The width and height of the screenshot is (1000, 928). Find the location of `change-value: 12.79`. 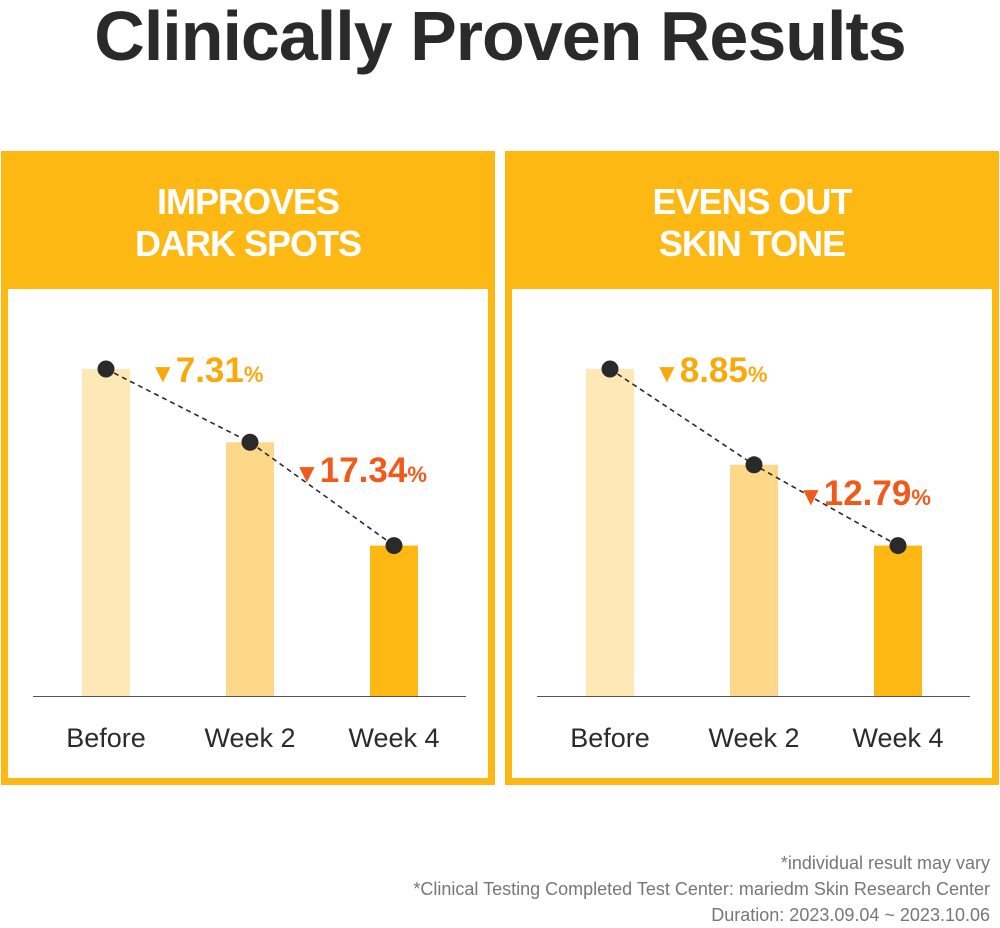

change-value: 12.79 is located at coordinates (868, 493).